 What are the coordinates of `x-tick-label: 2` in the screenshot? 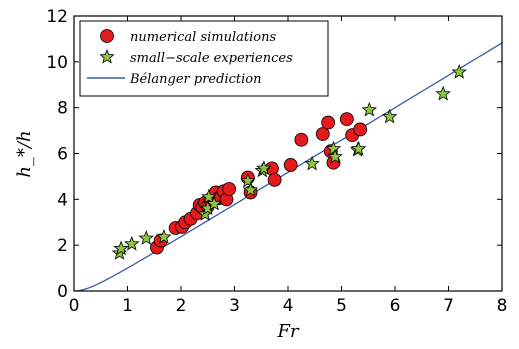 It's located at (181, 306).